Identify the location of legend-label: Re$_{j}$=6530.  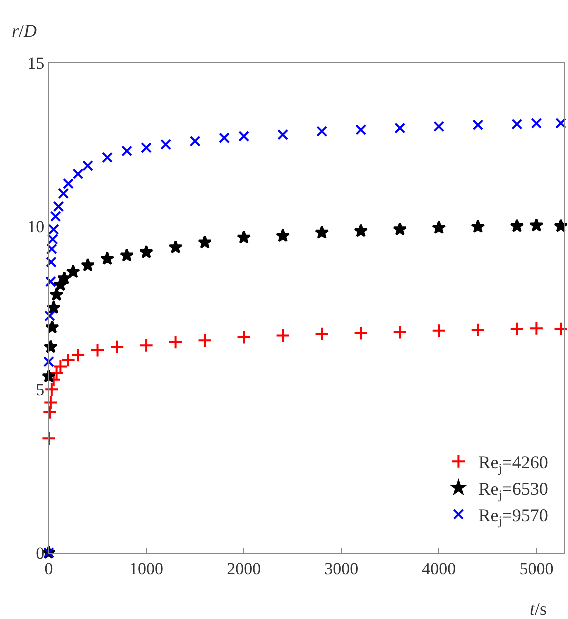
(513, 490).